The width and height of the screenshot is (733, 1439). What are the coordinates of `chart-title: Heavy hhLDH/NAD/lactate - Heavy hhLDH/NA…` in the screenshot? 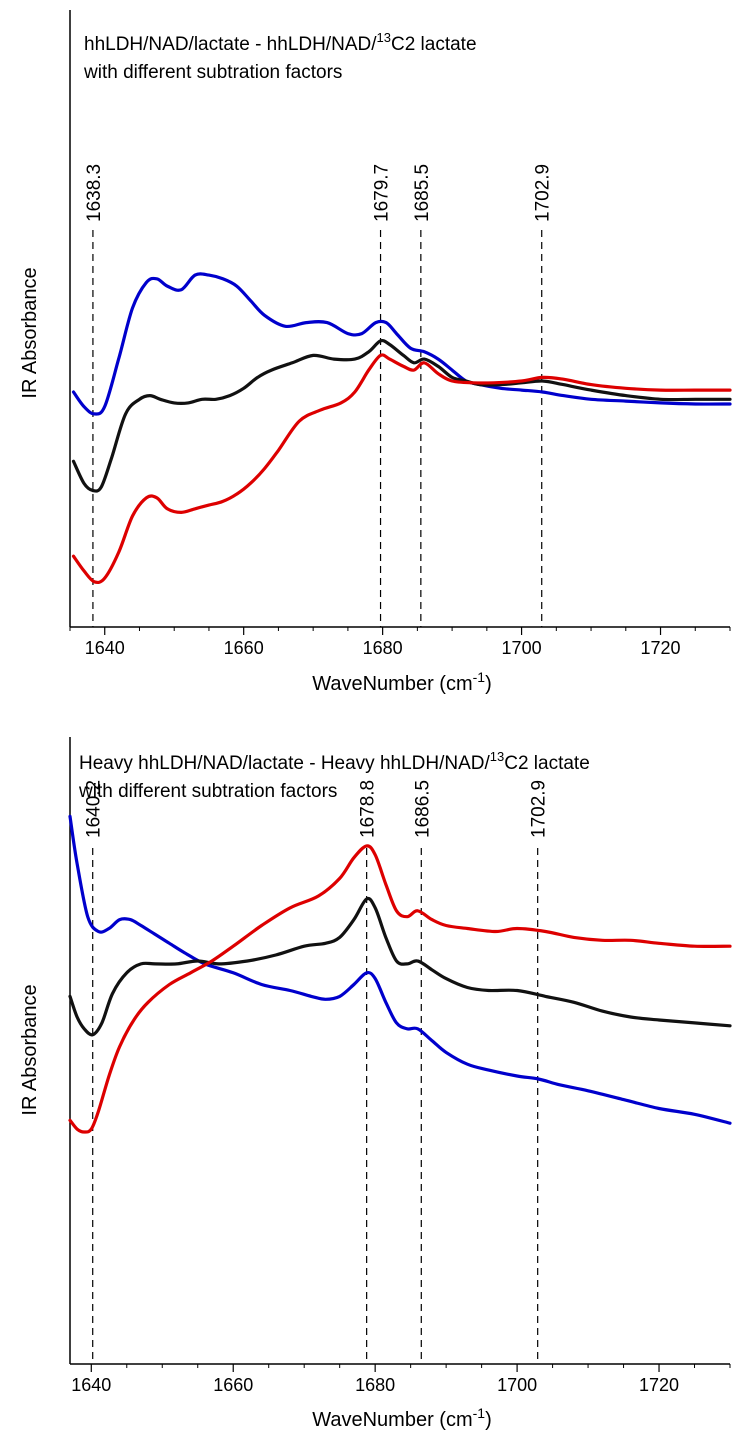 It's located at (334, 761).